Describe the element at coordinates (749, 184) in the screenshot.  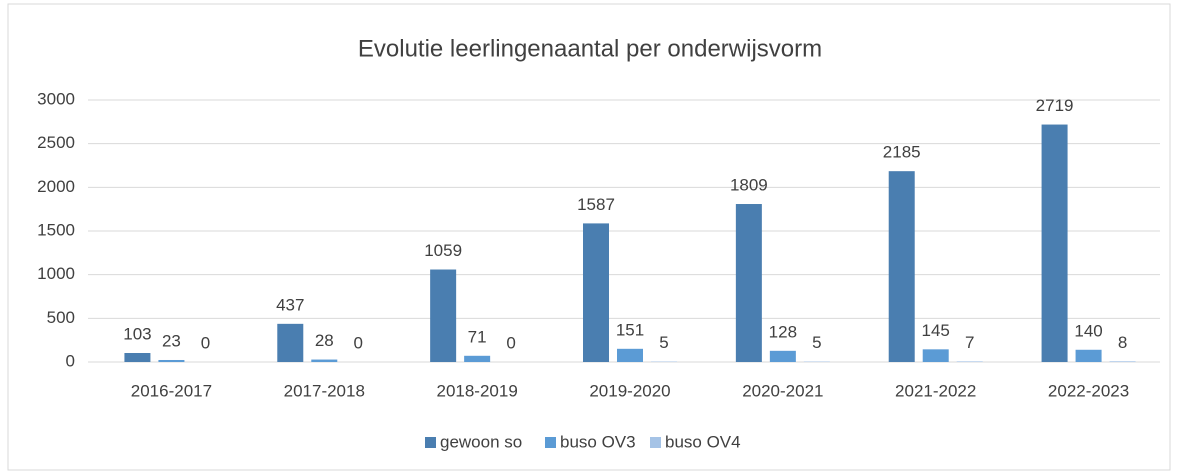
I see `data-label: 1809` at that location.